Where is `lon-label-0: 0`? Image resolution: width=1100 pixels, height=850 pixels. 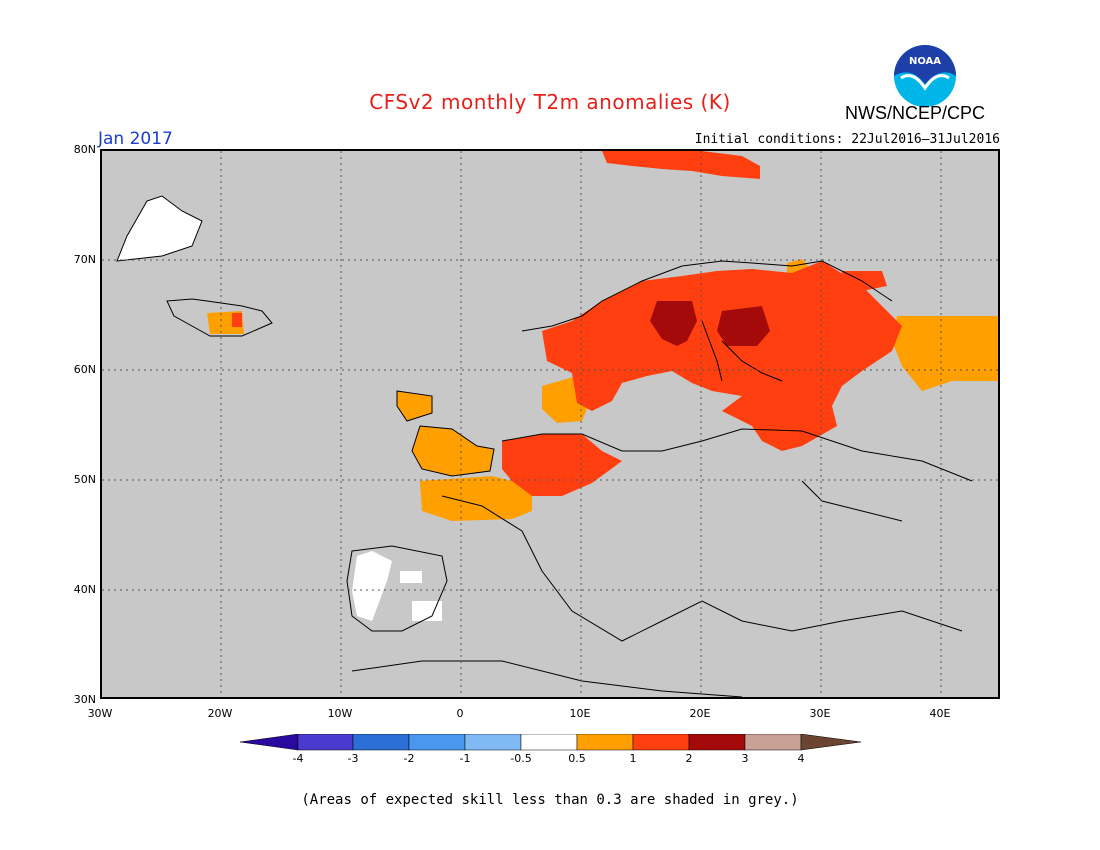
lon-label-0: 0 is located at coordinates (460, 713).